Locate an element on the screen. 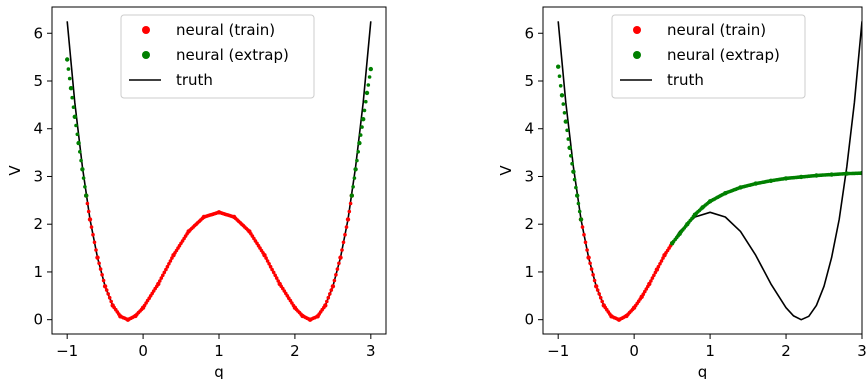 This screenshot has height=379, width=868. y-tick-label: 3 is located at coordinates (38, 176).